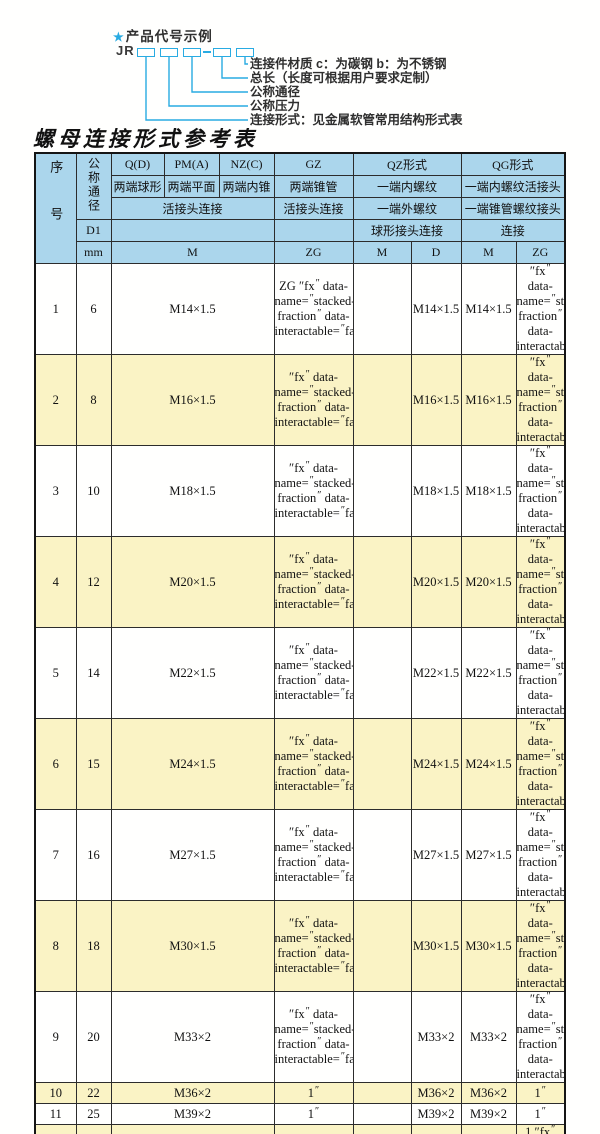 The image size is (600, 1134). What do you see at coordinates (192, 582) in the screenshot?
I see `cell-m: M20×1.5` at bounding box center [192, 582].